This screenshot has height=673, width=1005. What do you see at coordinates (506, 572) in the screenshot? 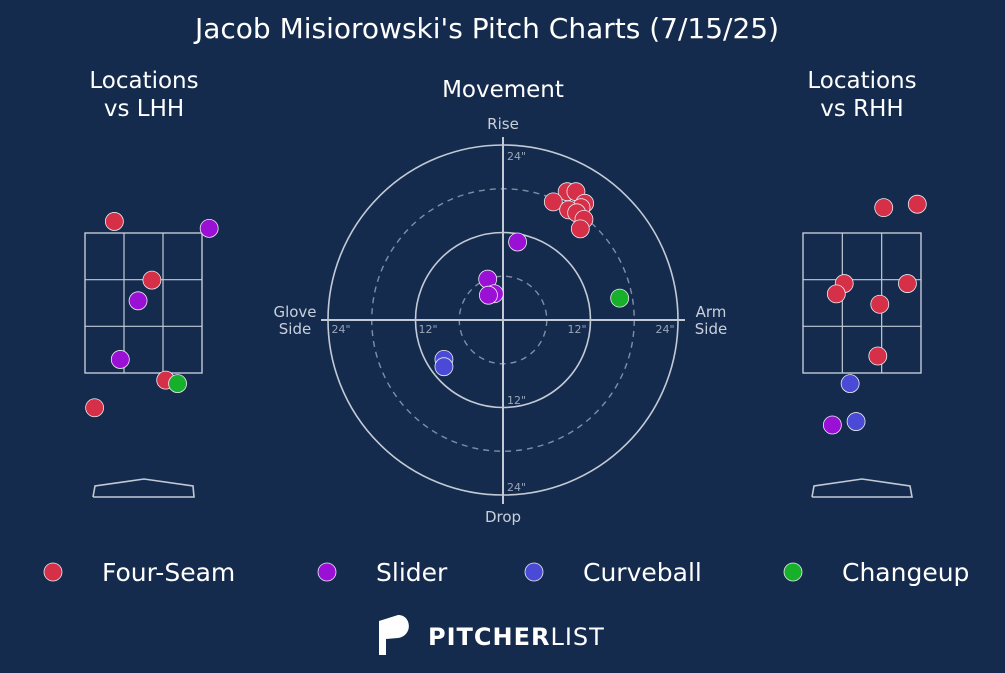
I see `legend: Four-Seam Slider Curveball Changeup` at bounding box center [506, 572].